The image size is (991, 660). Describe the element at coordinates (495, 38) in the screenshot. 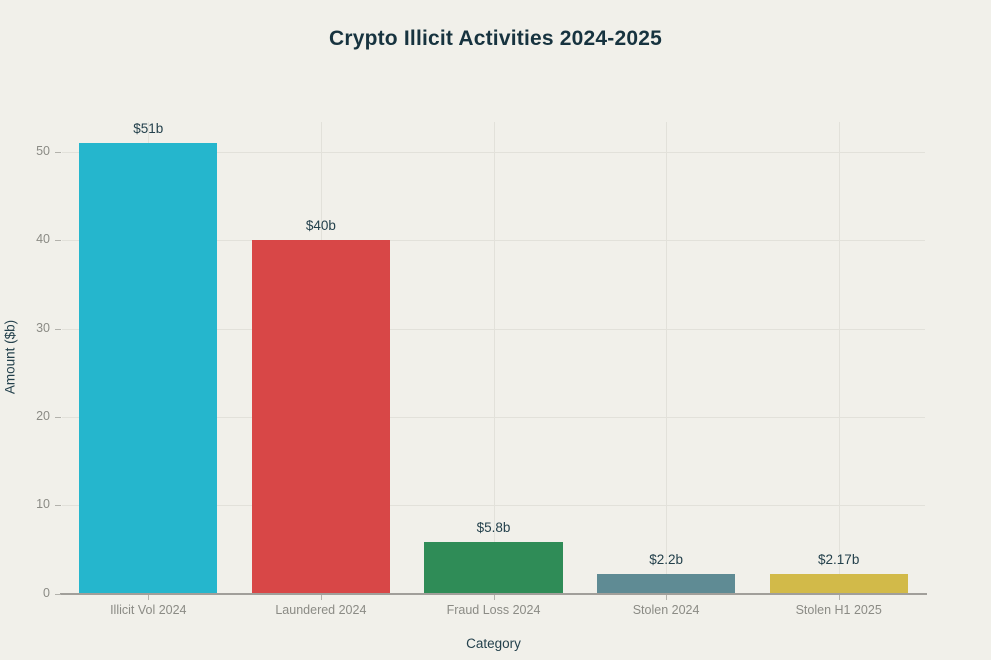

I see `chart-title: Crypto Illicit Activities 2024-2025` at that location.